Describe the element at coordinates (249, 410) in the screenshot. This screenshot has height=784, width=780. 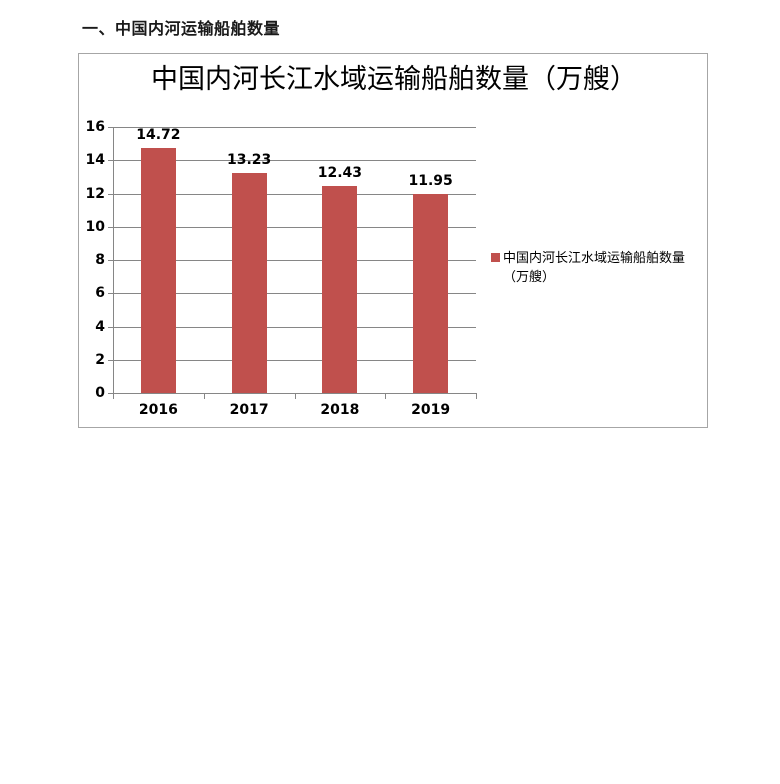
I see `x-axis-tick-label-2017: 2017` at that location.